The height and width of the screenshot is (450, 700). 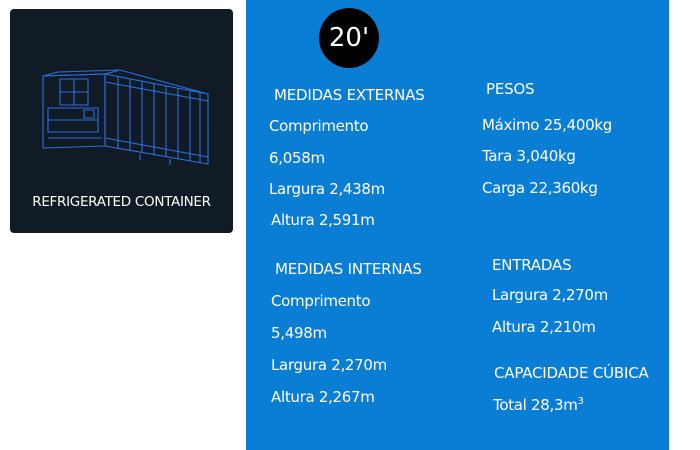 What do you see at coordinates (321, 301) in the screenshot?
I see `internal-length-label: Comprimento` at bounding box center [321, 301].